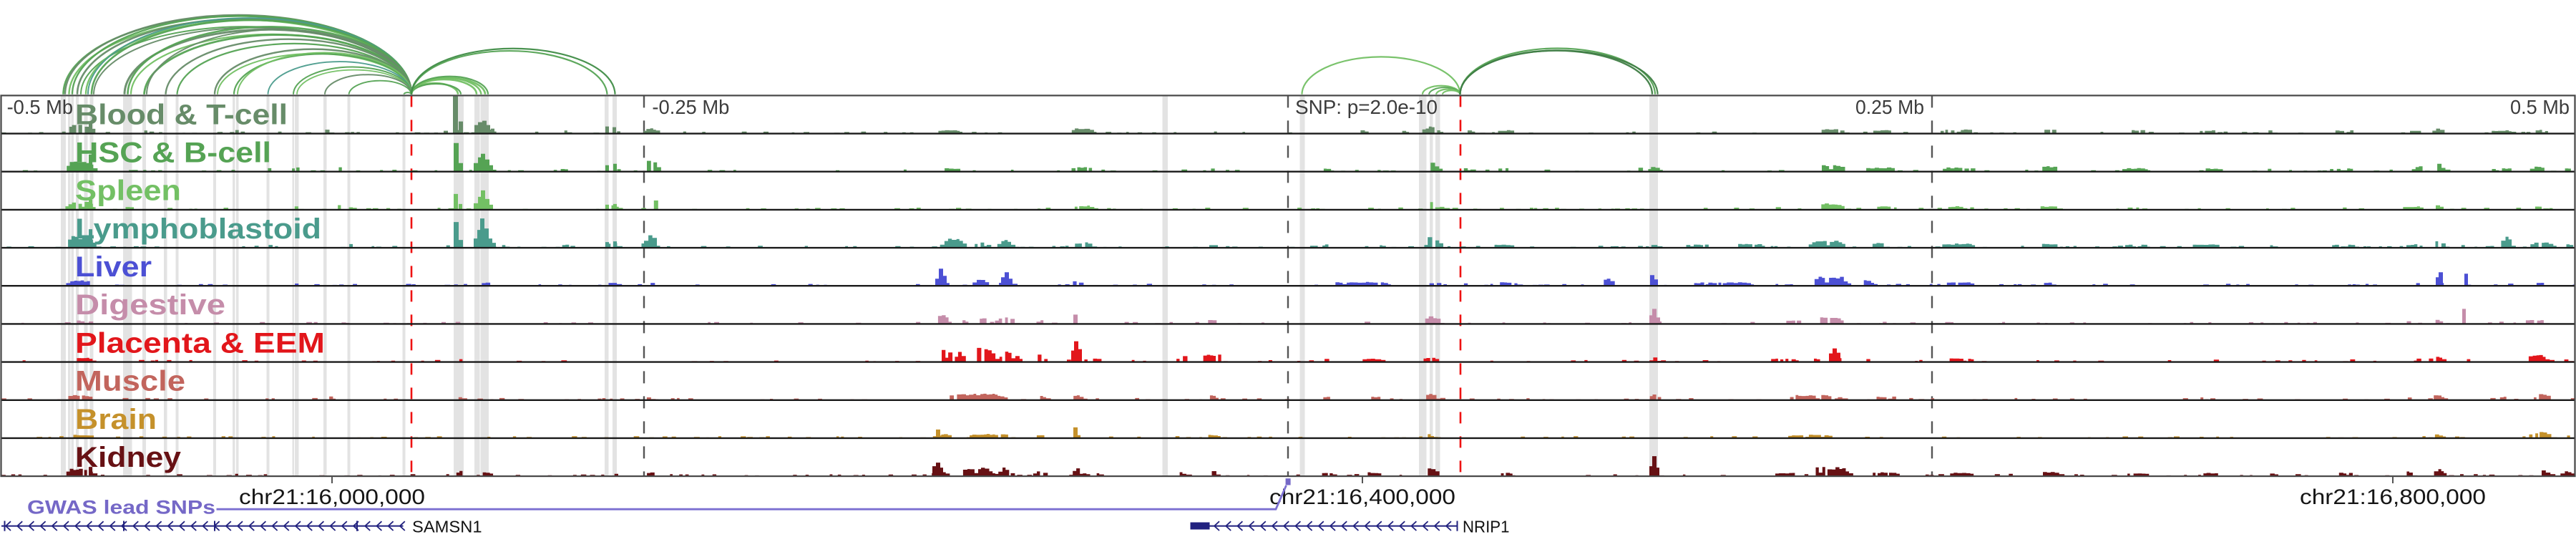 The width and height of the screenshot is (2576, 537). What do you see at coordinates (113, 267) in the screenshot?
I see `svg-text: Liver` at bounding box center [113, 267].